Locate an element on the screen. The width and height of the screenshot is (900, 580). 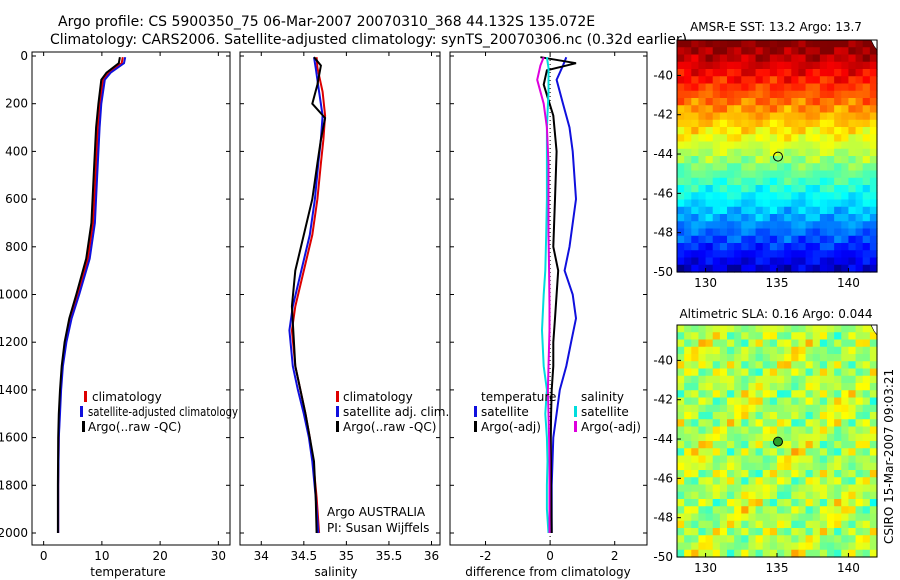
legend-sal-argo-label: Argo(-adj) is located at coordinates (611, 427).